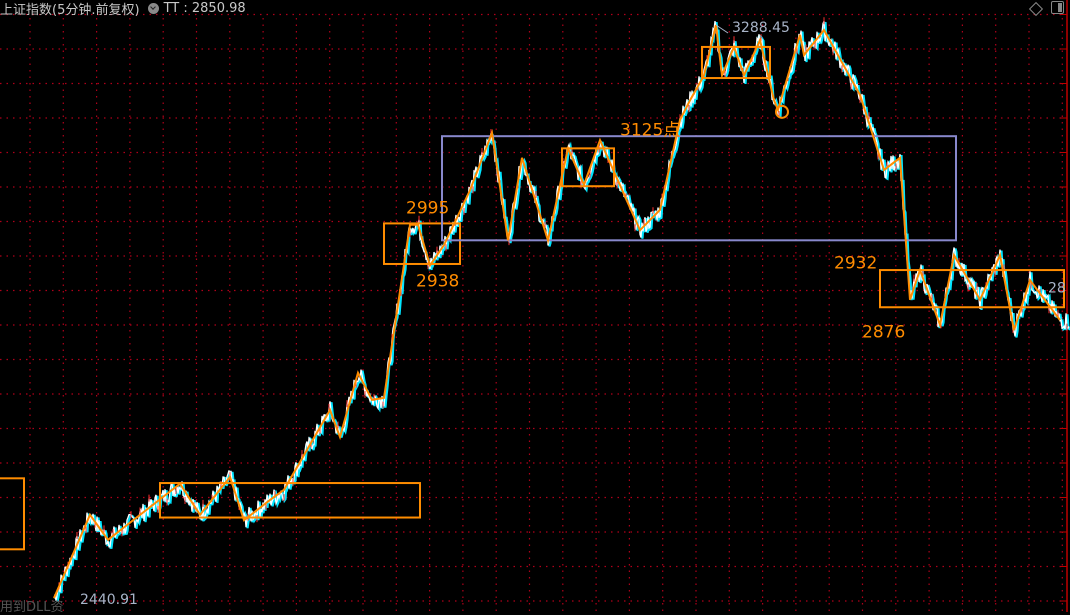 Image resolution: width=1070 pixels, height=615 pixels. I want to click on annotation-label: 2995, so click(427, 208).